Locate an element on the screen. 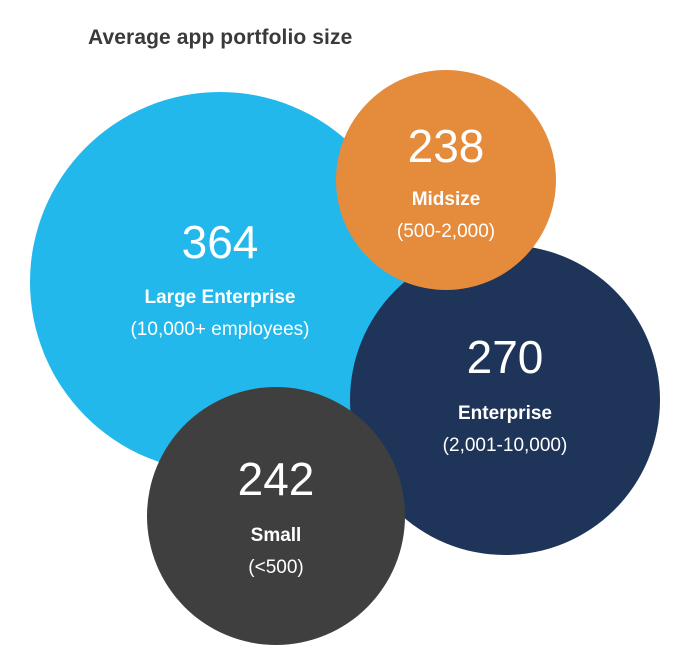 Image resolution: width=700 pixels, height=670 pixels. bubble-label-midsize: Midsize is located at coordinates (446, 199).